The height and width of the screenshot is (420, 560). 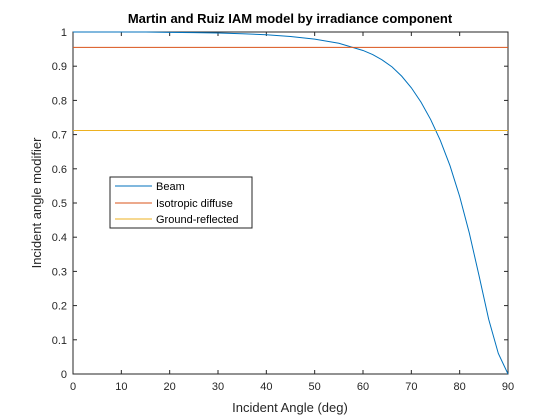 I want to click on x-tick-label: 60, so click(x=363, y=387).